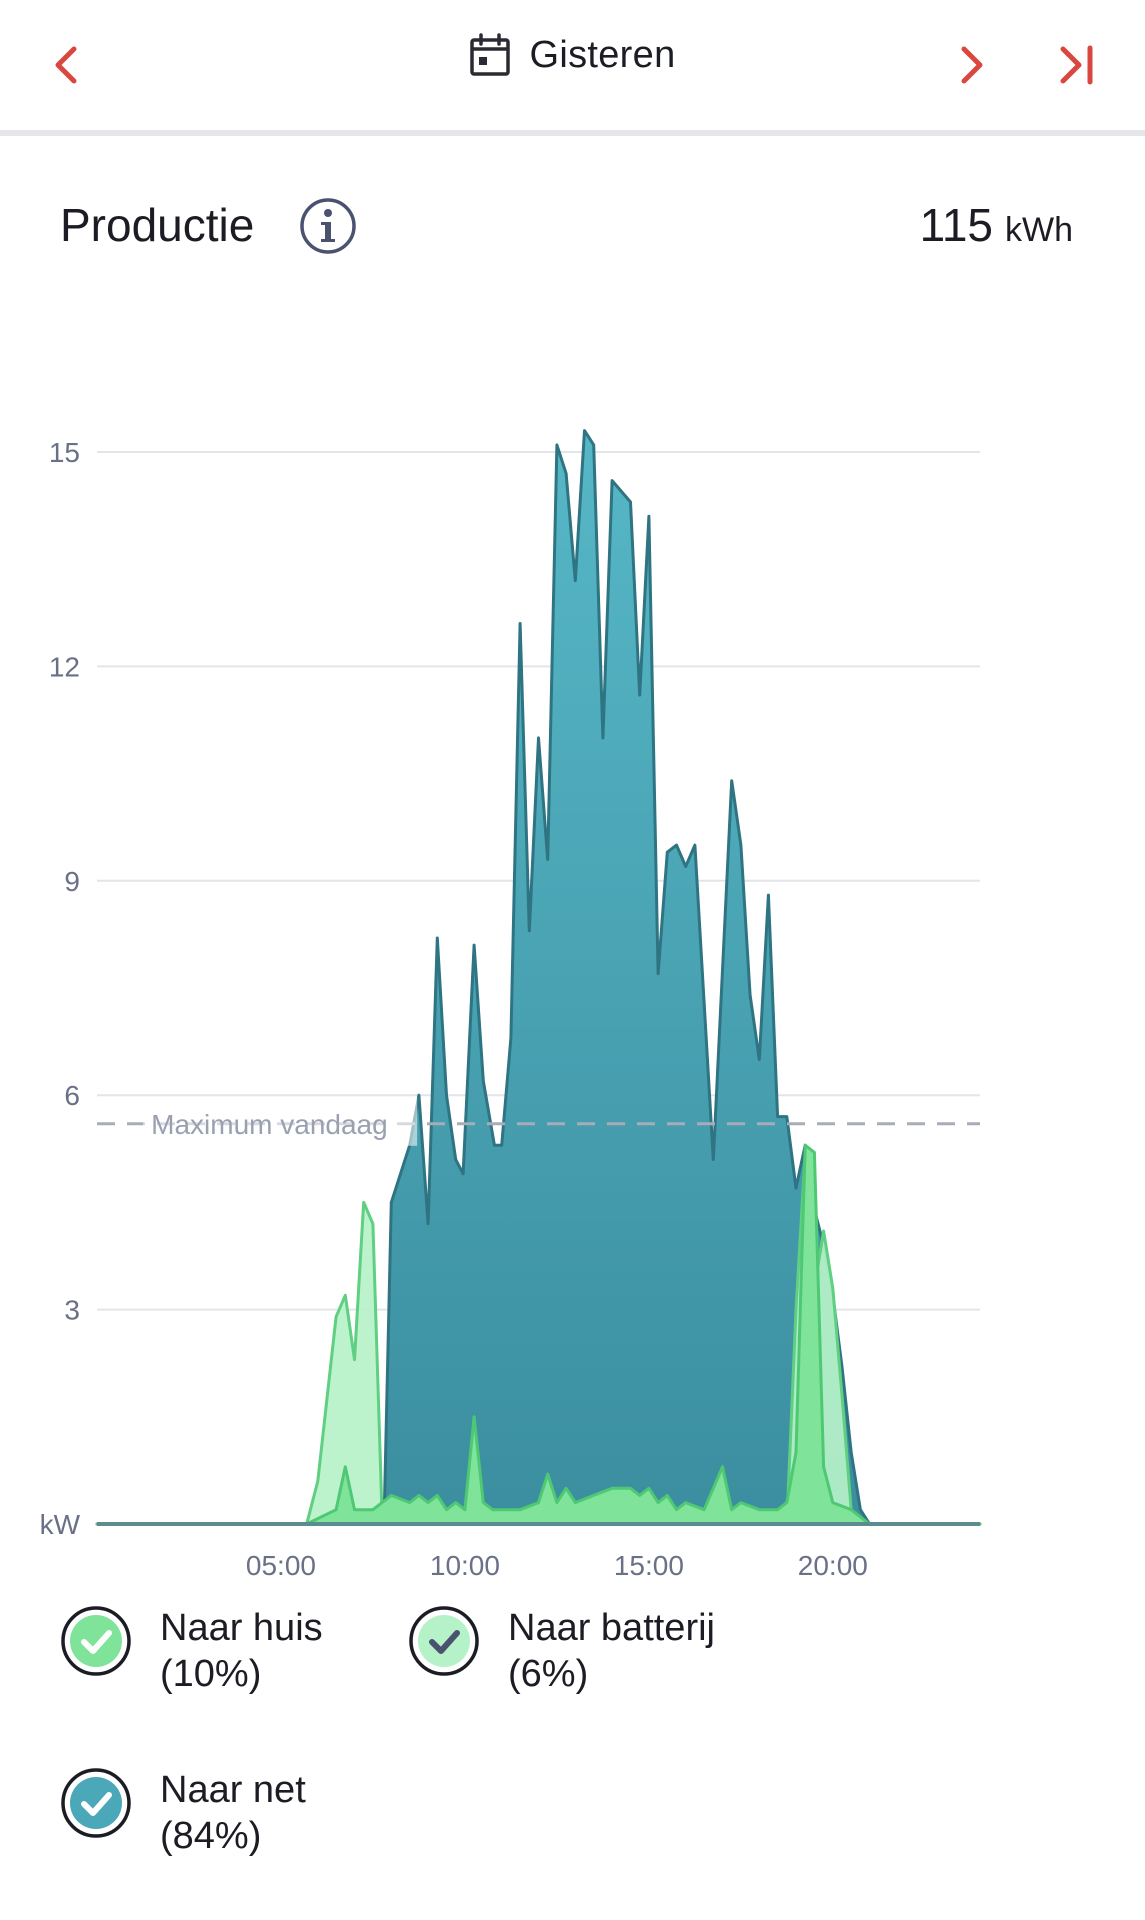 This screenshot has width=1145, height=1920. What do you see at coordinates (281, 1565) in the screenshot?
I see `x-tick-label: 05:00` at bounding box center [281, 1565].